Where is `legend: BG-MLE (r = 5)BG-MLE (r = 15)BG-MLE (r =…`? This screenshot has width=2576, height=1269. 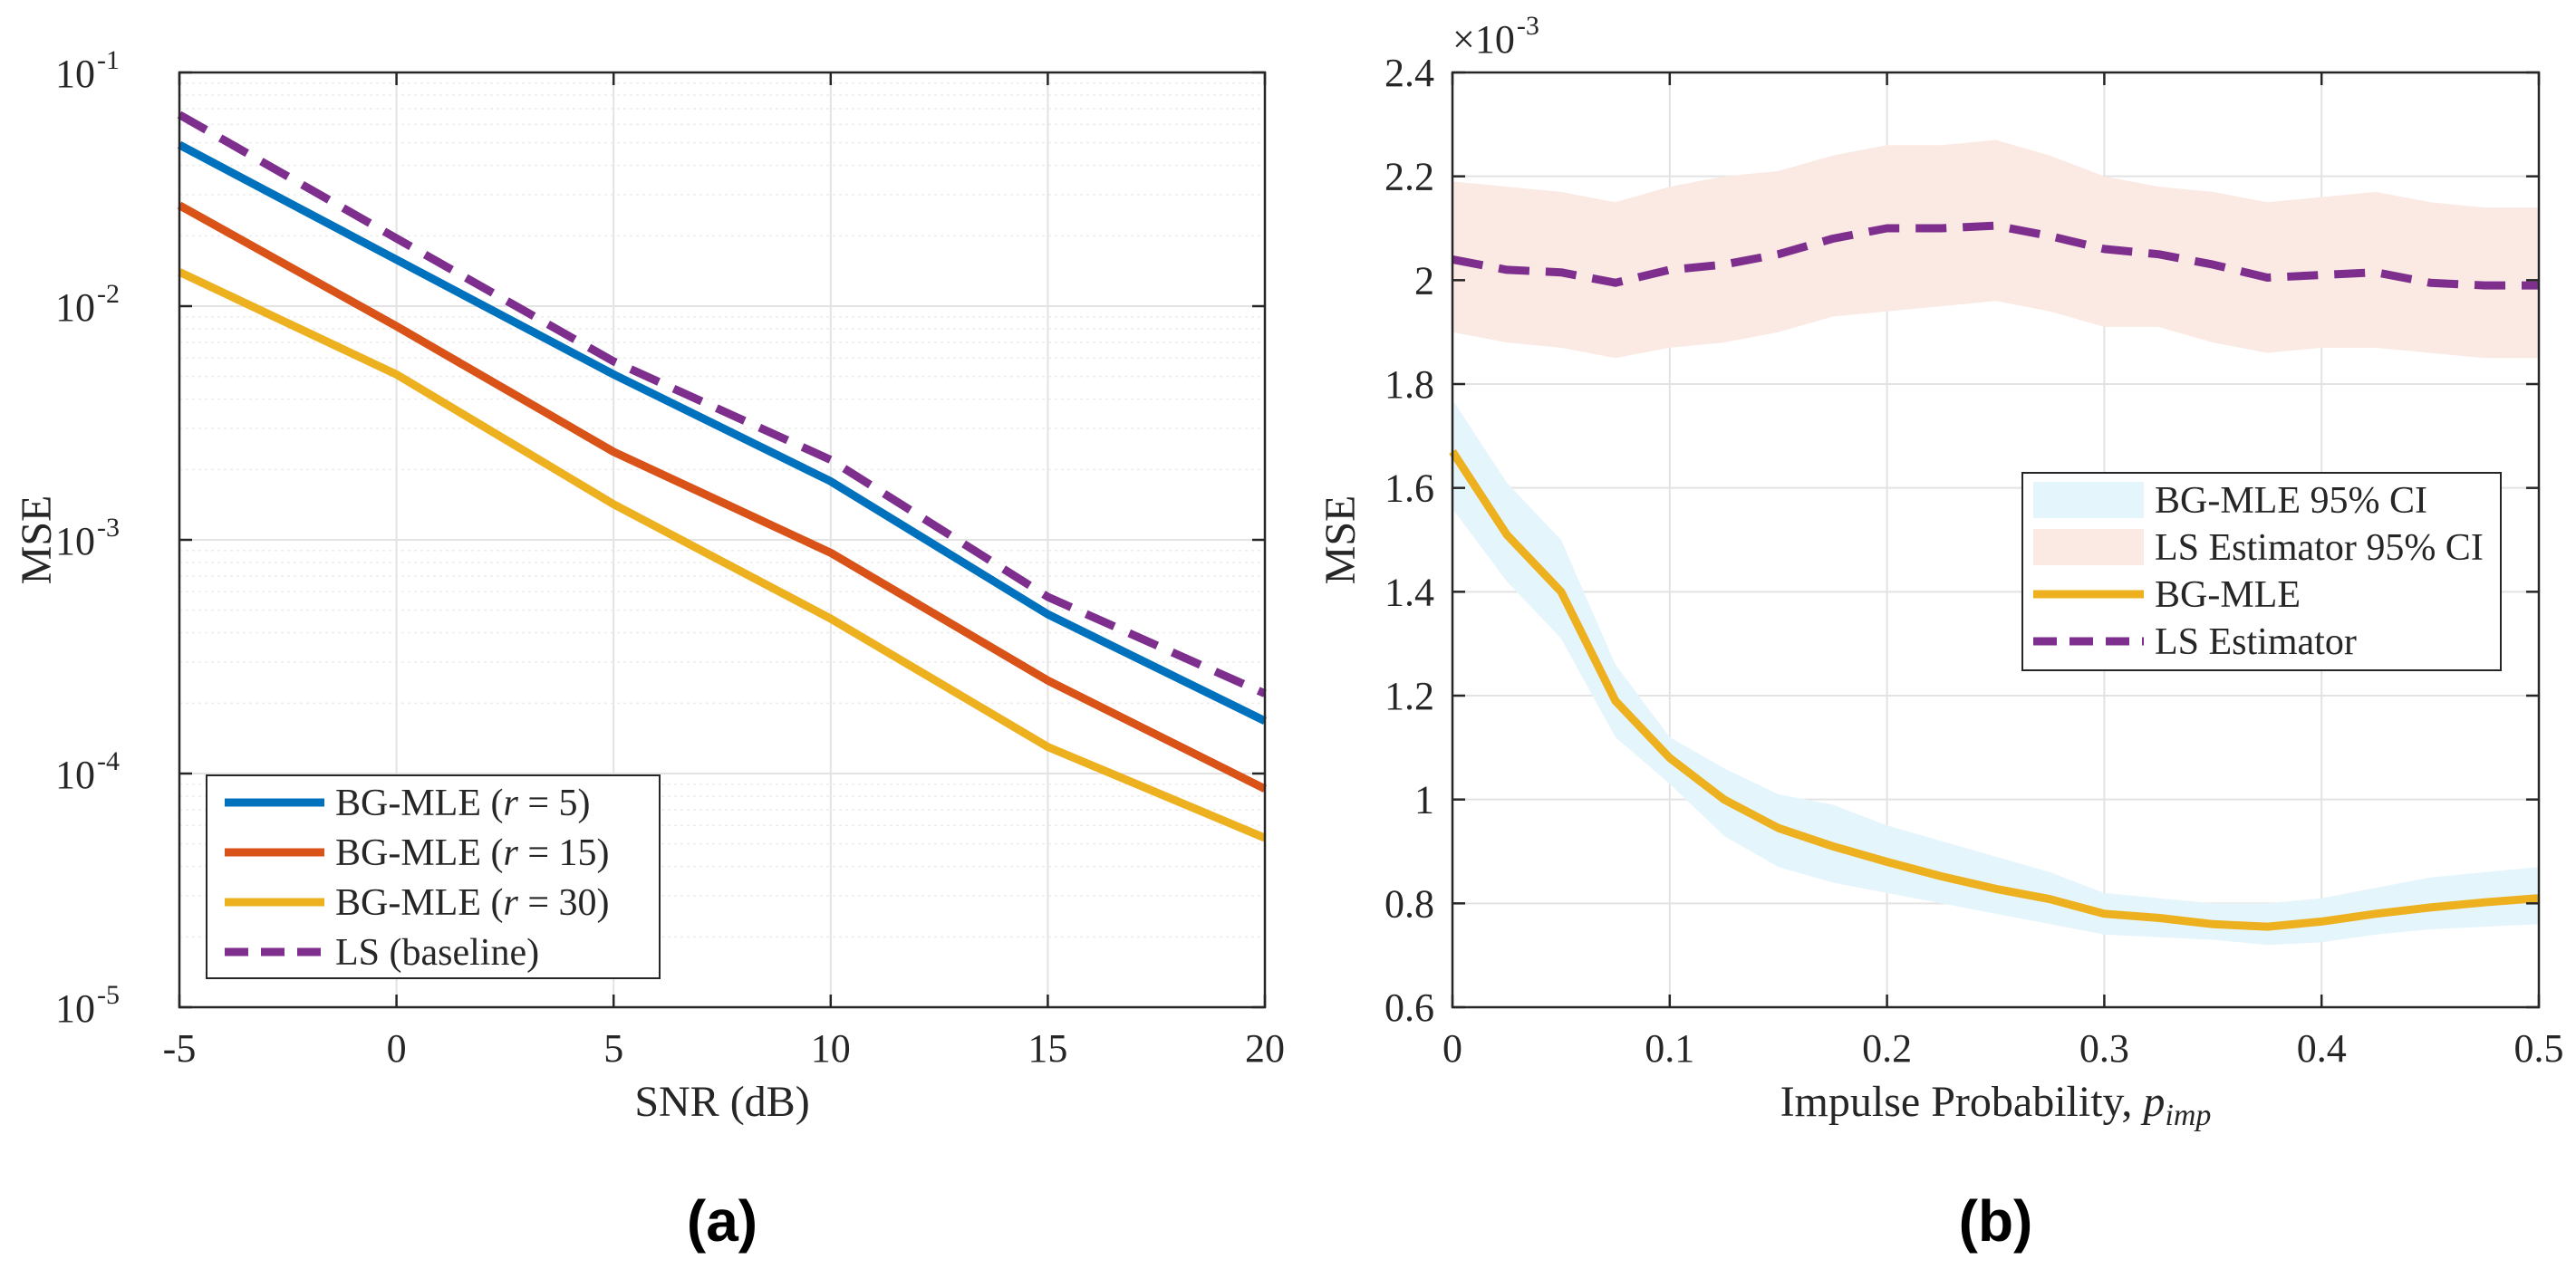 legend: BG-MLE (r = 5)BG-MLE (r = 15)BG-MLE (r =… is located at coordinates (433, 876).